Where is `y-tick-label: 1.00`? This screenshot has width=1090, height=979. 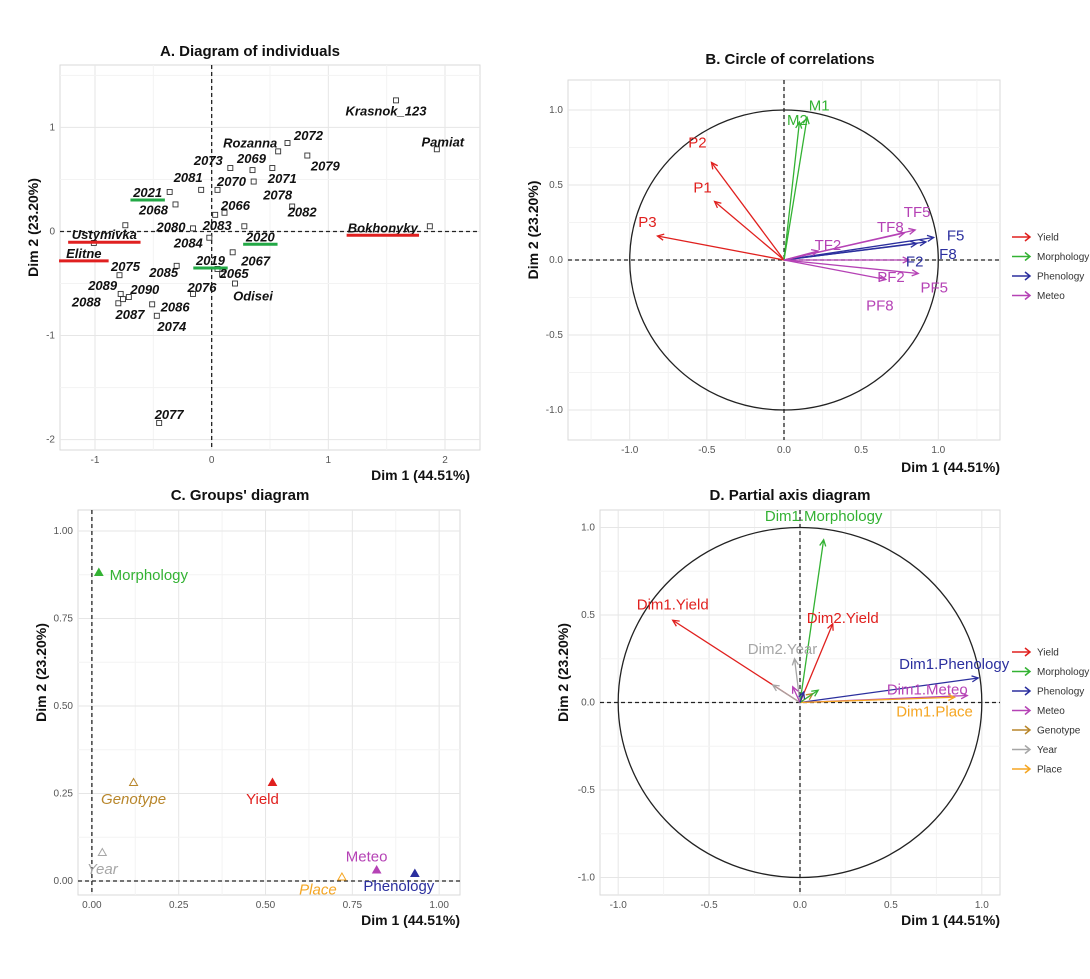
y-tick-label: 1.00 is located at coordinates (64, 531).